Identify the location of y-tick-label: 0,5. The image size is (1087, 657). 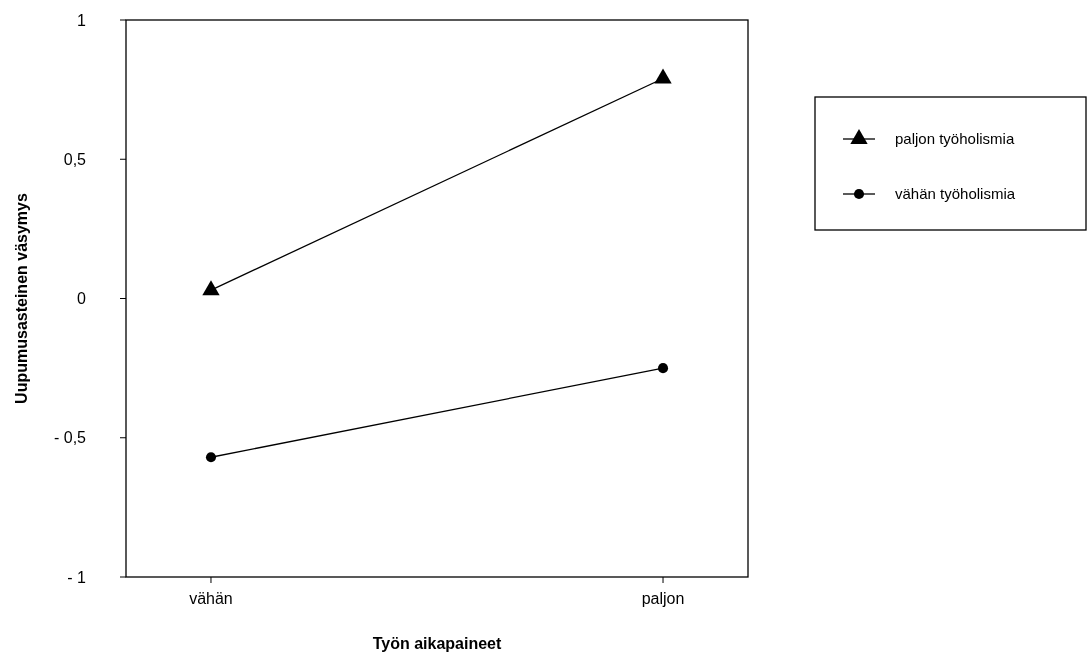
(75, 159).